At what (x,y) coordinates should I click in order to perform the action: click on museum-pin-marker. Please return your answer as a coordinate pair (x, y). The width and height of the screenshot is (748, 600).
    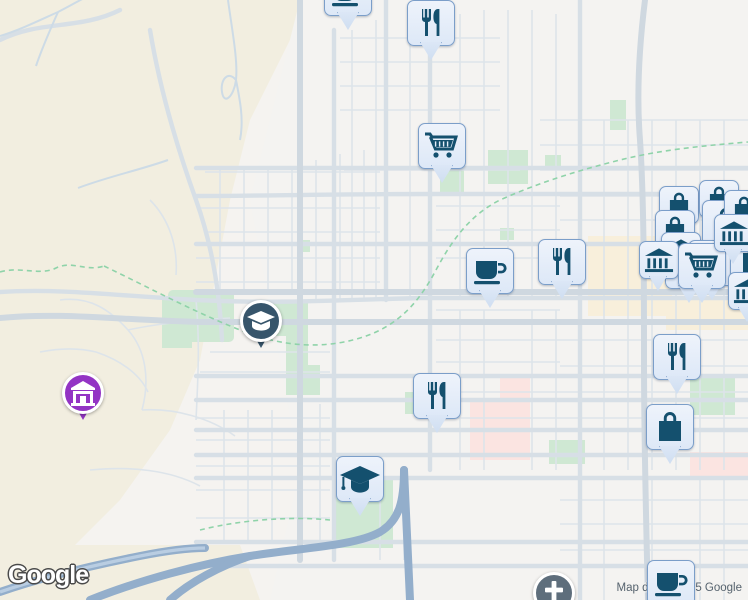
    Looking at the image, I should click on (83, 398).